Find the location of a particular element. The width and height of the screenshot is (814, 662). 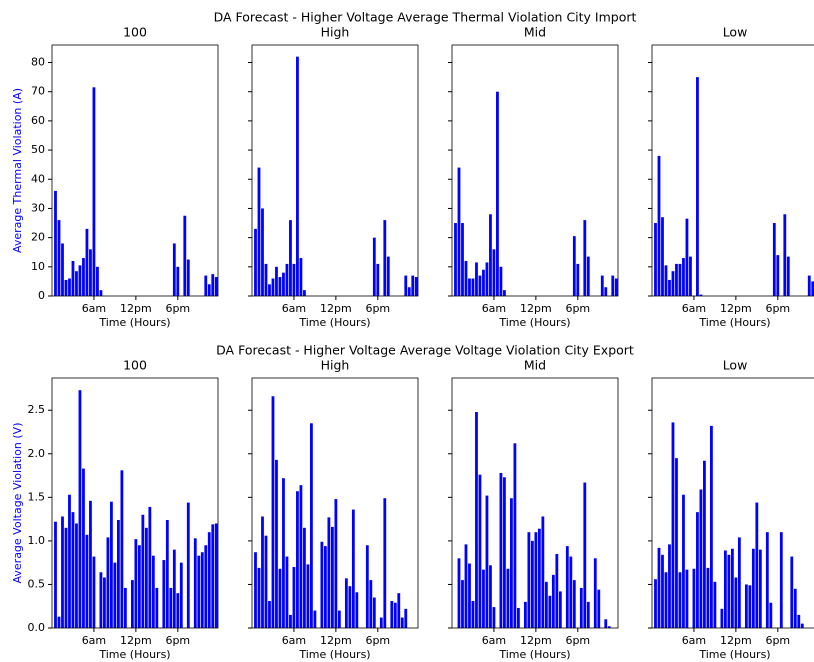

y-tick-label: 50 is located at coordinates (38, 149).